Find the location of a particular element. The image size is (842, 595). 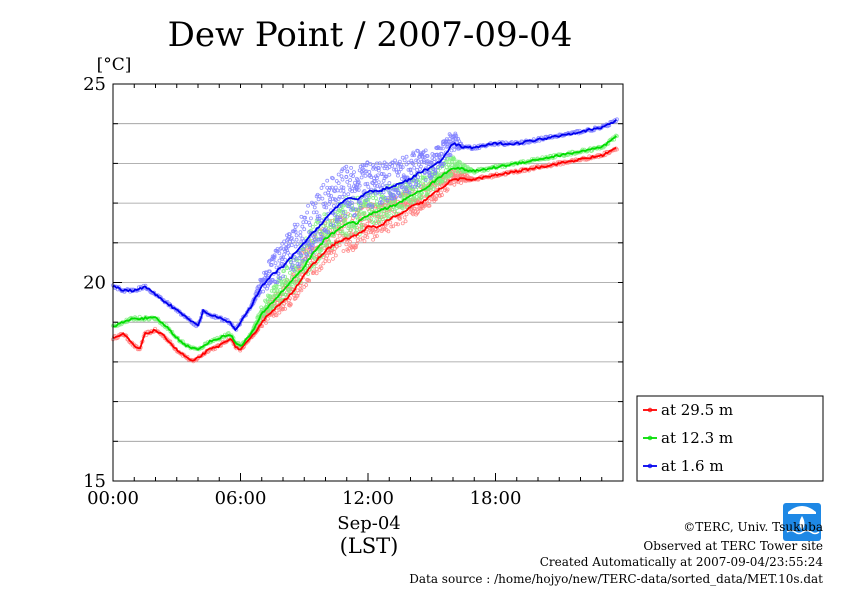

legend-marker is located at coordinates (650, 438).